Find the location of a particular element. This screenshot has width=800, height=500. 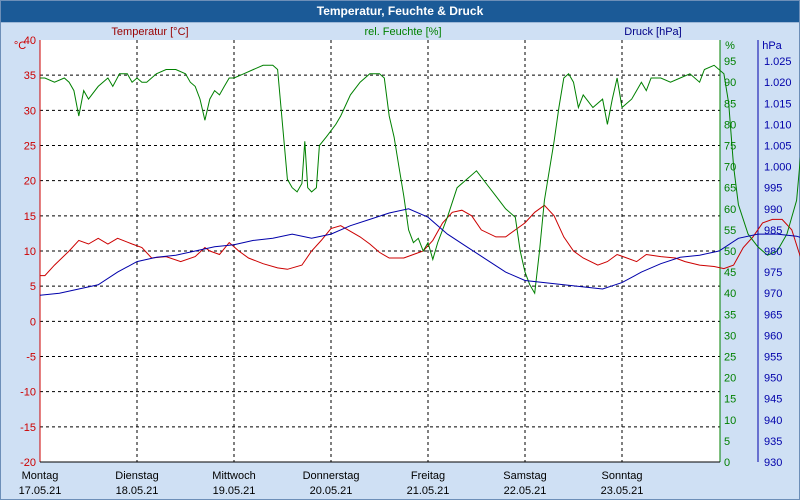

temperature-unit-label: °C is located at coordinates (20, 46).